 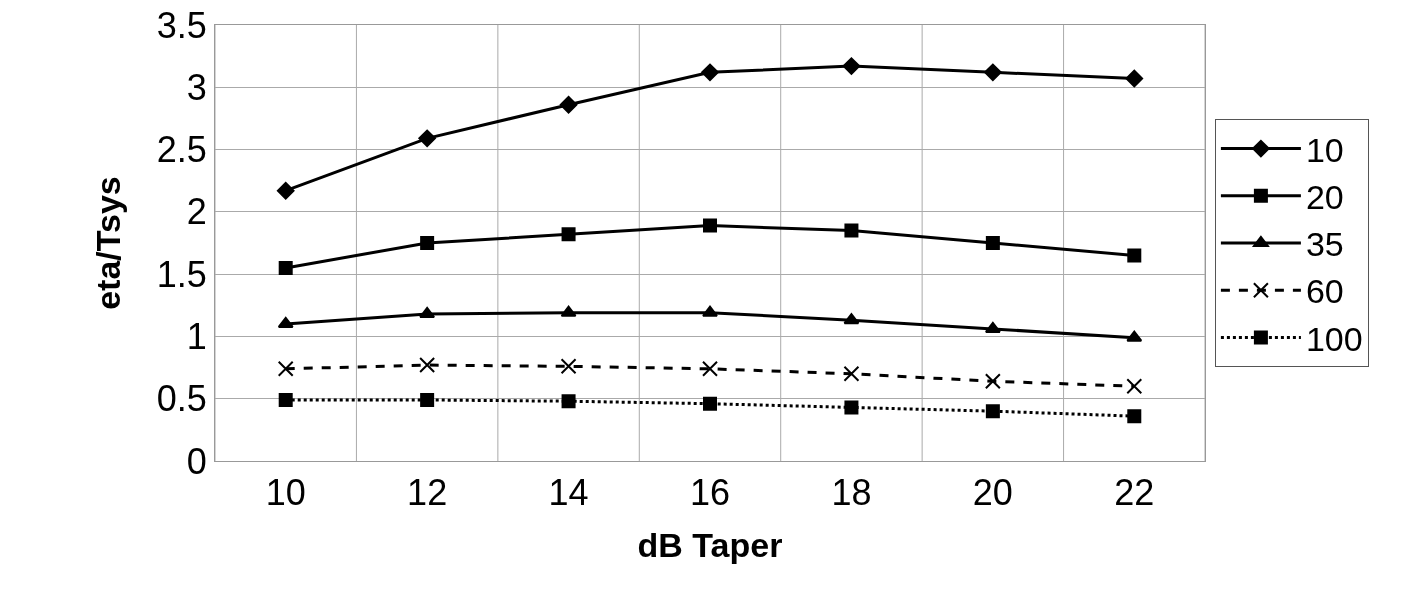 I want to click on y-axis-title: eta/Tsys, so click(x=108, y=243).